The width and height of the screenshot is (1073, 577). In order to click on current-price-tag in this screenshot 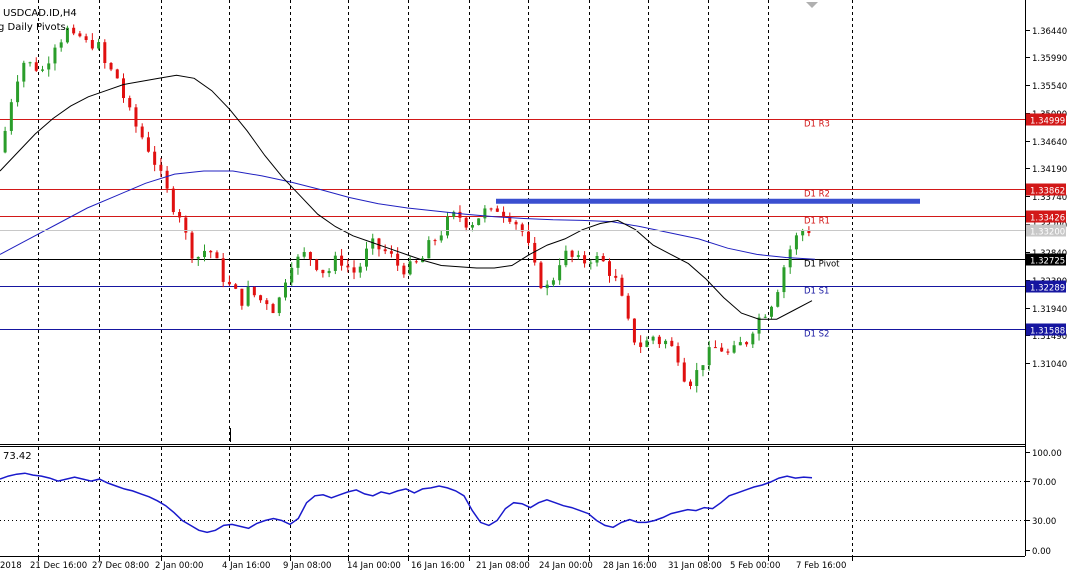, I will do `click(1046, 230)`.